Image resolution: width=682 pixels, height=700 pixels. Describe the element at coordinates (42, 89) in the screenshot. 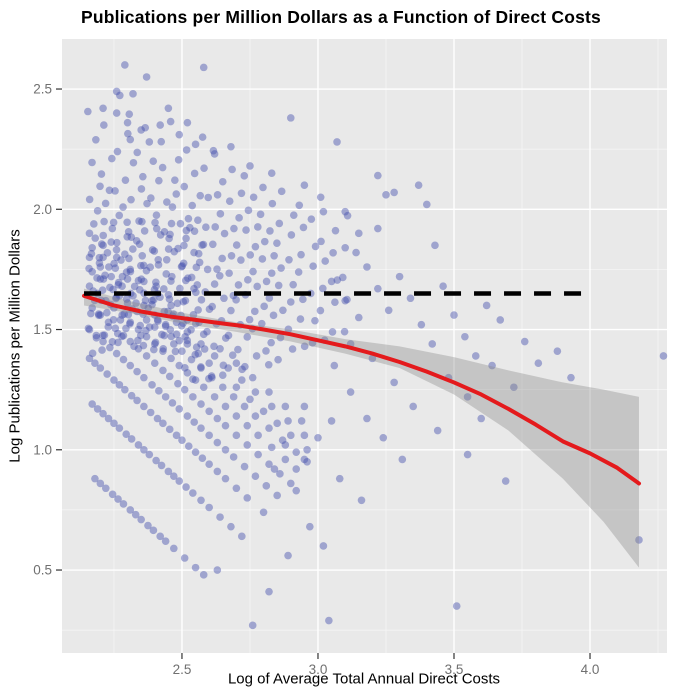

I see `y-tick-label: 2.5` at that location.